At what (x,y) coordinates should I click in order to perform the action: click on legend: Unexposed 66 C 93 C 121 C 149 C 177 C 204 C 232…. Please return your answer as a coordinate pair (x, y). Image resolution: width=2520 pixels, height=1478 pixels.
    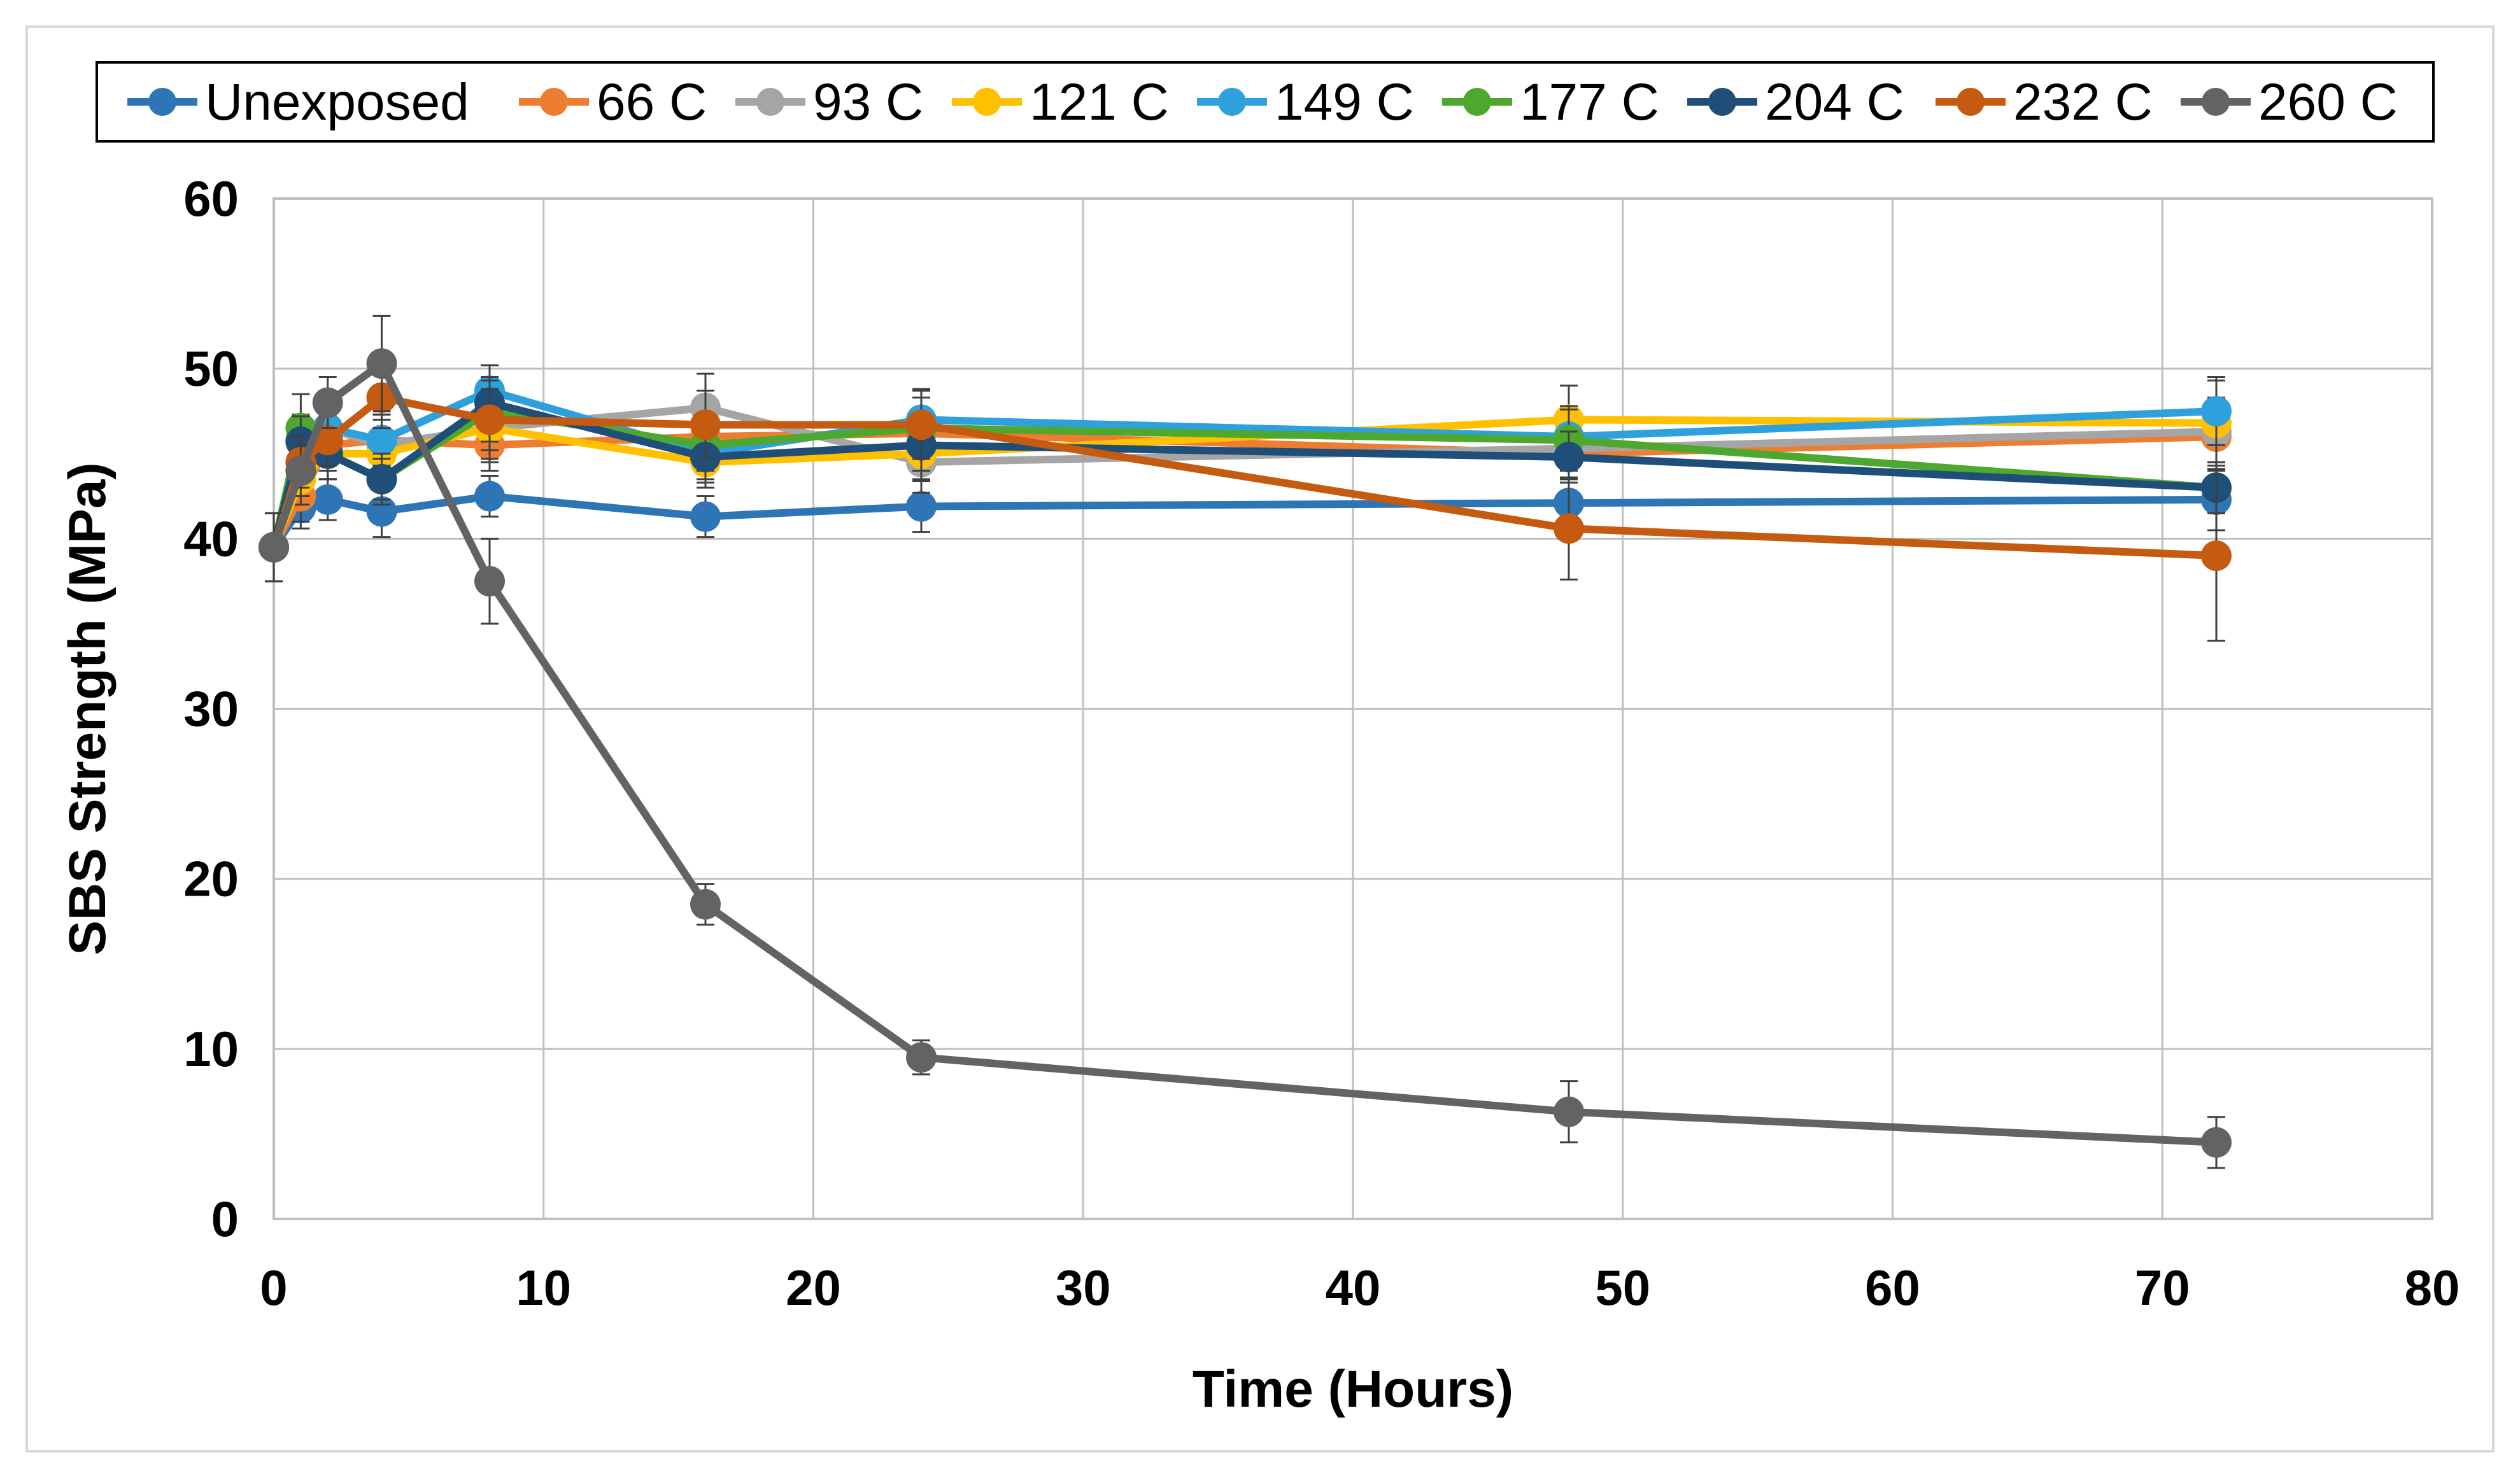
    Looking at the image, I should click on (1265, 102).